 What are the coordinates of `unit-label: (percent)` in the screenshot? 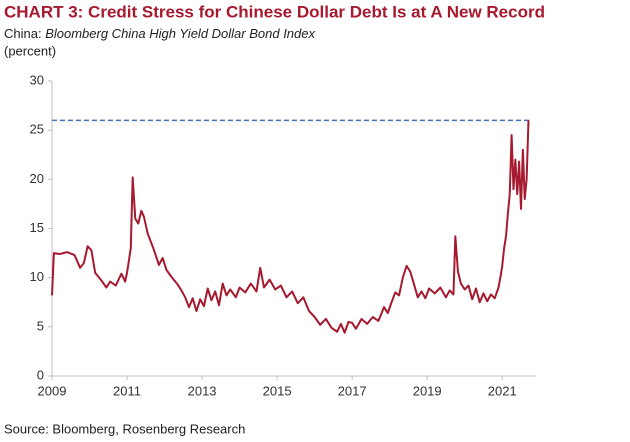 It's located at (30, 50).